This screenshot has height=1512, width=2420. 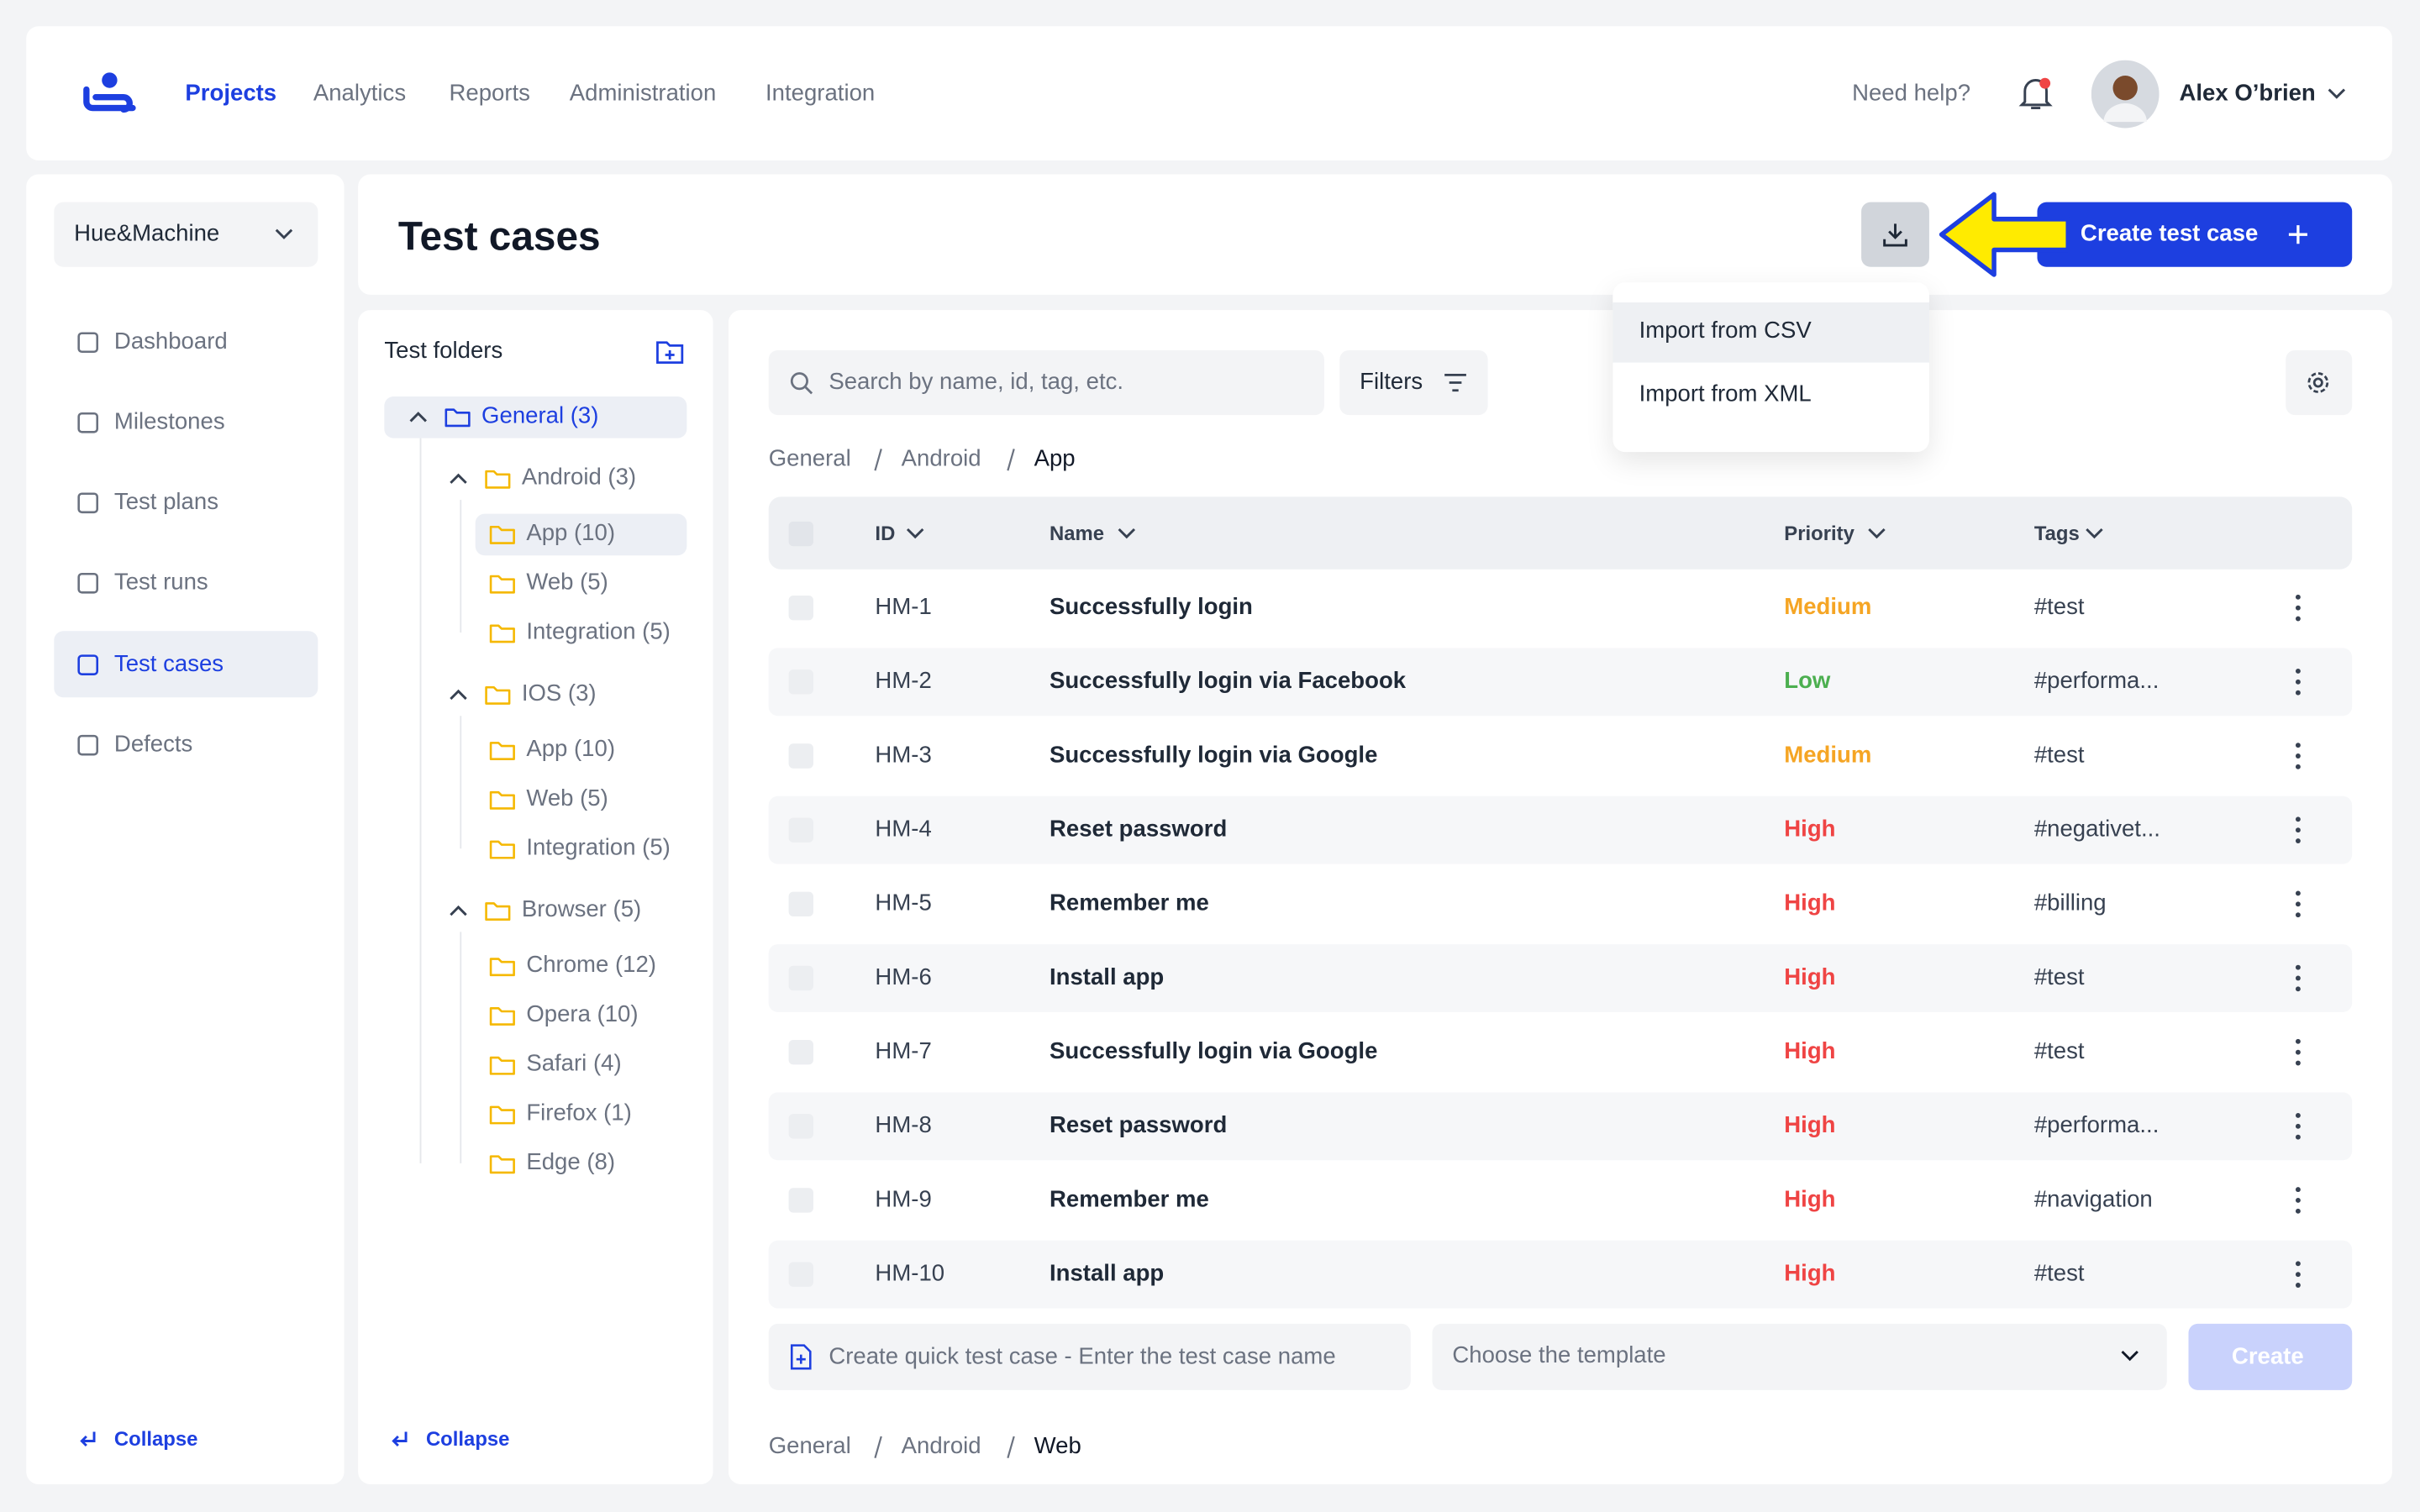 What do you see at coordinates (1560, 682) in the screenshot?
I see `row-bg` at bounding box center [1560, 682].